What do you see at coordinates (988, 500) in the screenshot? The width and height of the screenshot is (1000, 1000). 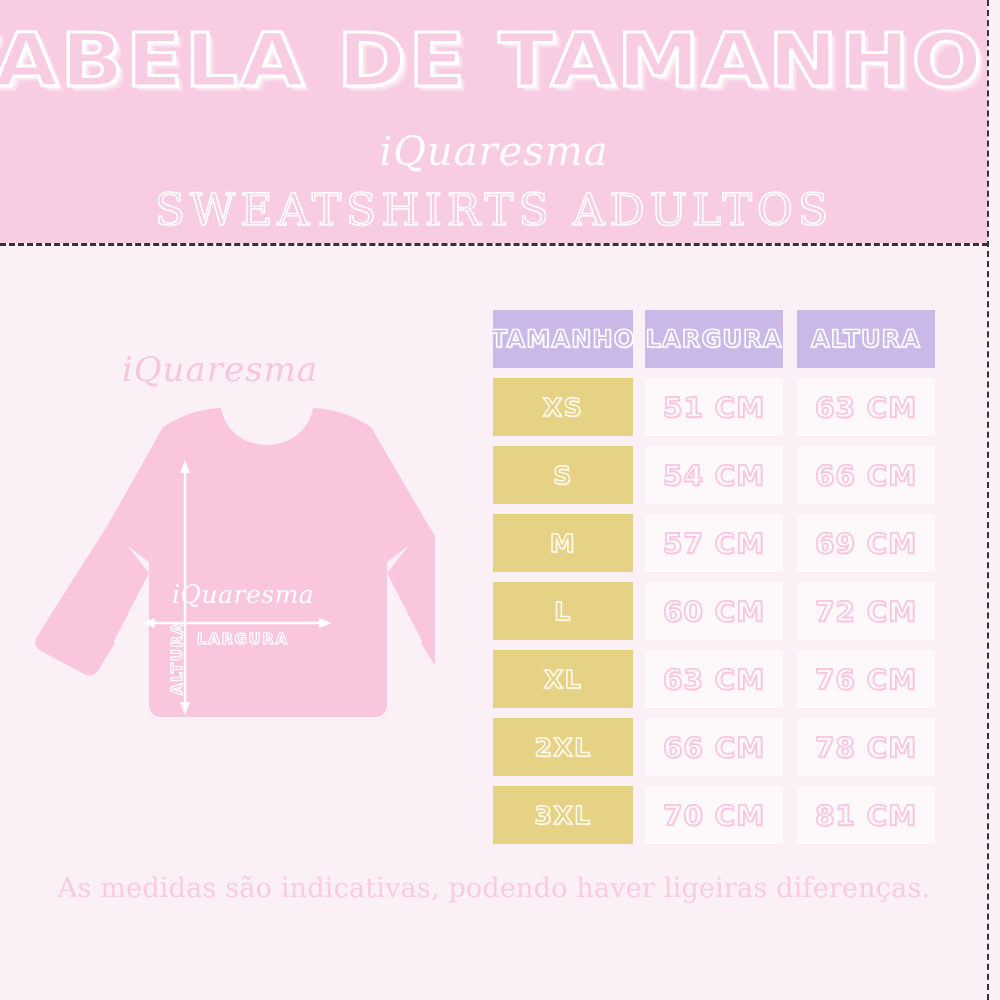 I see `page-border-dashed-right` at bounding box center [988, 500].